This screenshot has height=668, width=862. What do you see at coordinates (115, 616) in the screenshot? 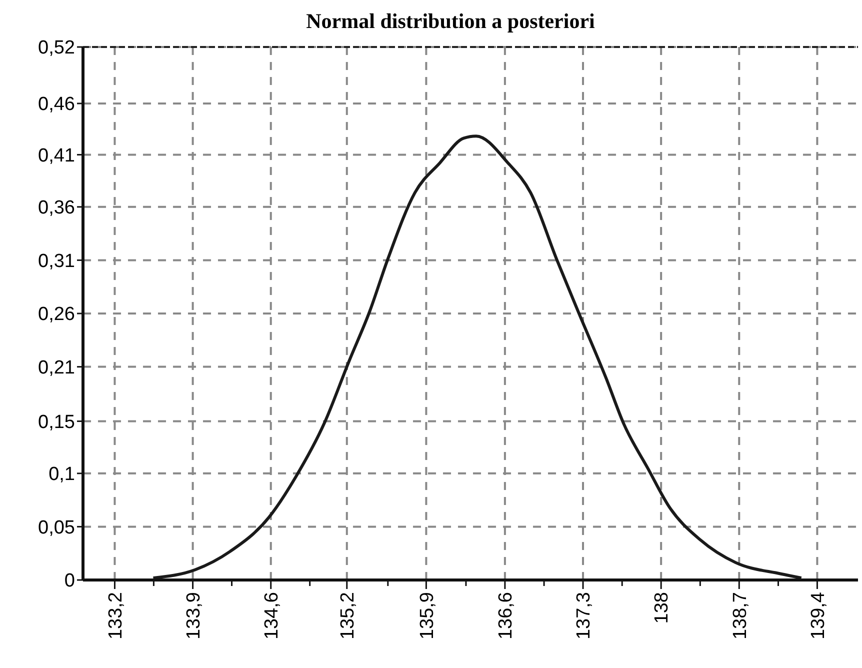
I see `x-tick-label: 133,2` at bounding box center [115, 616].